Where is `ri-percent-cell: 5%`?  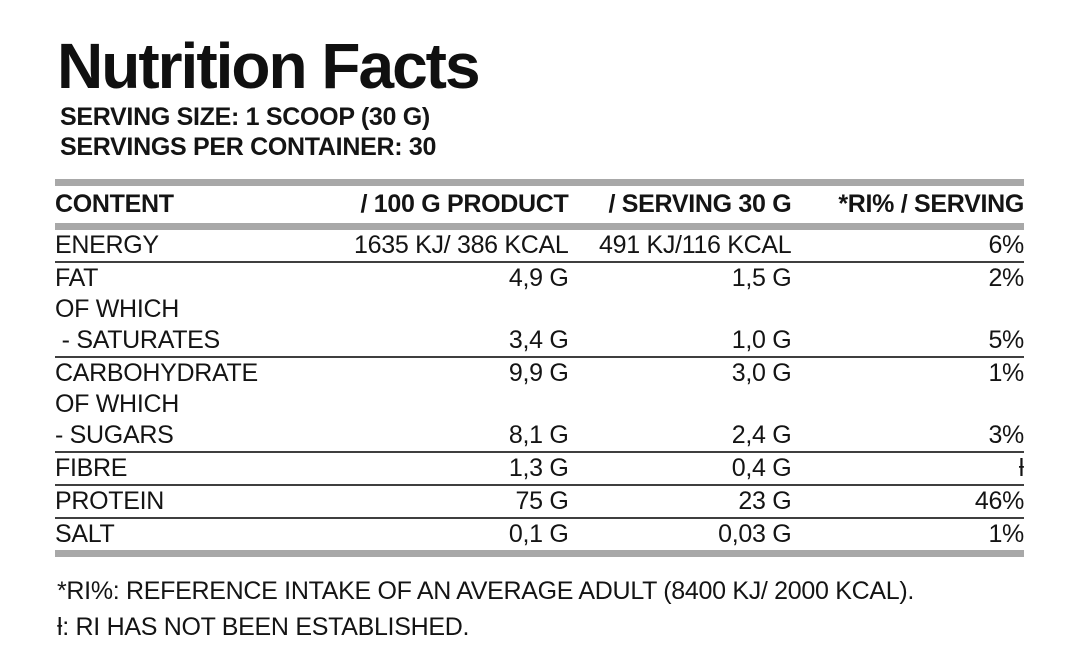
ri-percent-cell: 5% is located at coordinates (1006, 340).